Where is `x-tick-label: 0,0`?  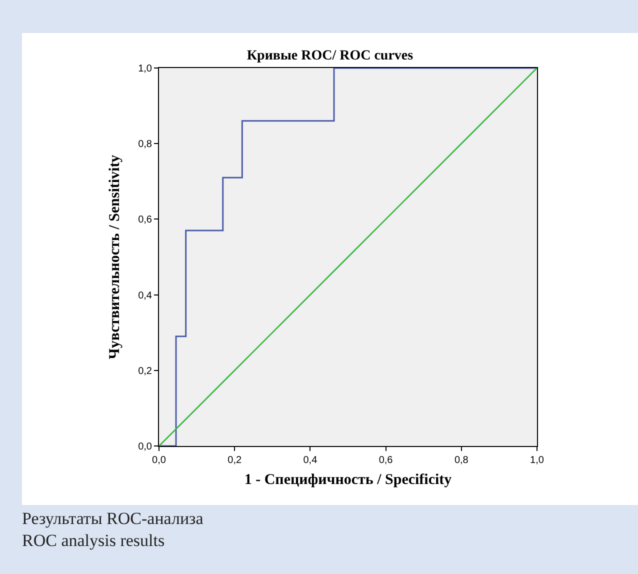 x-tick-label: 0,0 is located at coordinates (159, 460).